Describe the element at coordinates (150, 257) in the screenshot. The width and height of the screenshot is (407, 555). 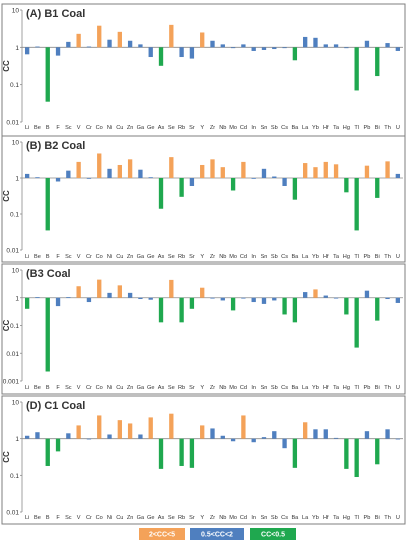
I see `x-tick-label: Ge` at that location.